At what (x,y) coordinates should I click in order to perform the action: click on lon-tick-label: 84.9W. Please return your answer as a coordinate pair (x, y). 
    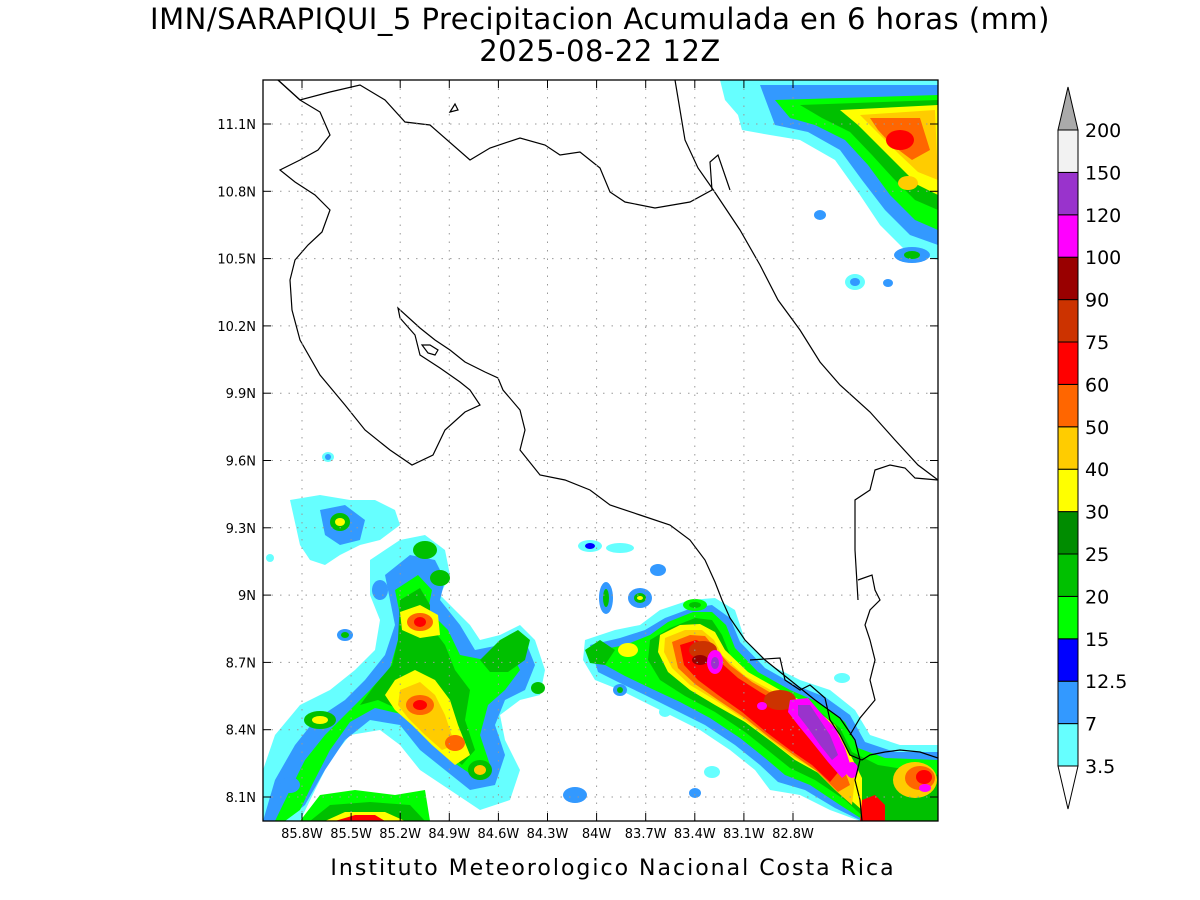
    Looking at the image, I should click on (449, 834).